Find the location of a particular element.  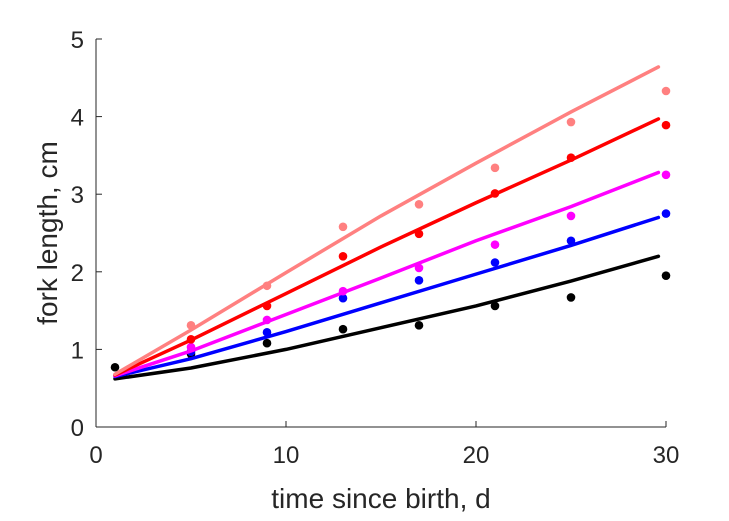

x-axis-title: time since birth, d is located at coordinates (380, 498).